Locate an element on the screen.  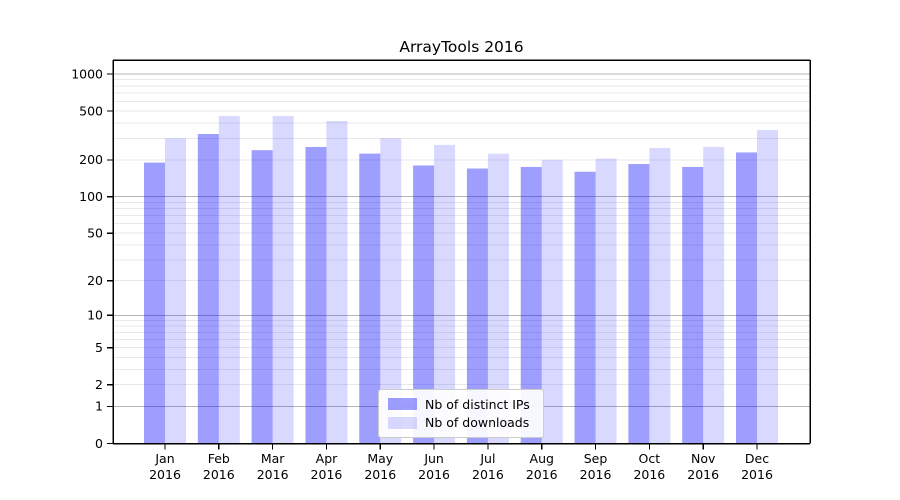
chart-title: ArrayTools 2016 is located at coordinates (461, 47).